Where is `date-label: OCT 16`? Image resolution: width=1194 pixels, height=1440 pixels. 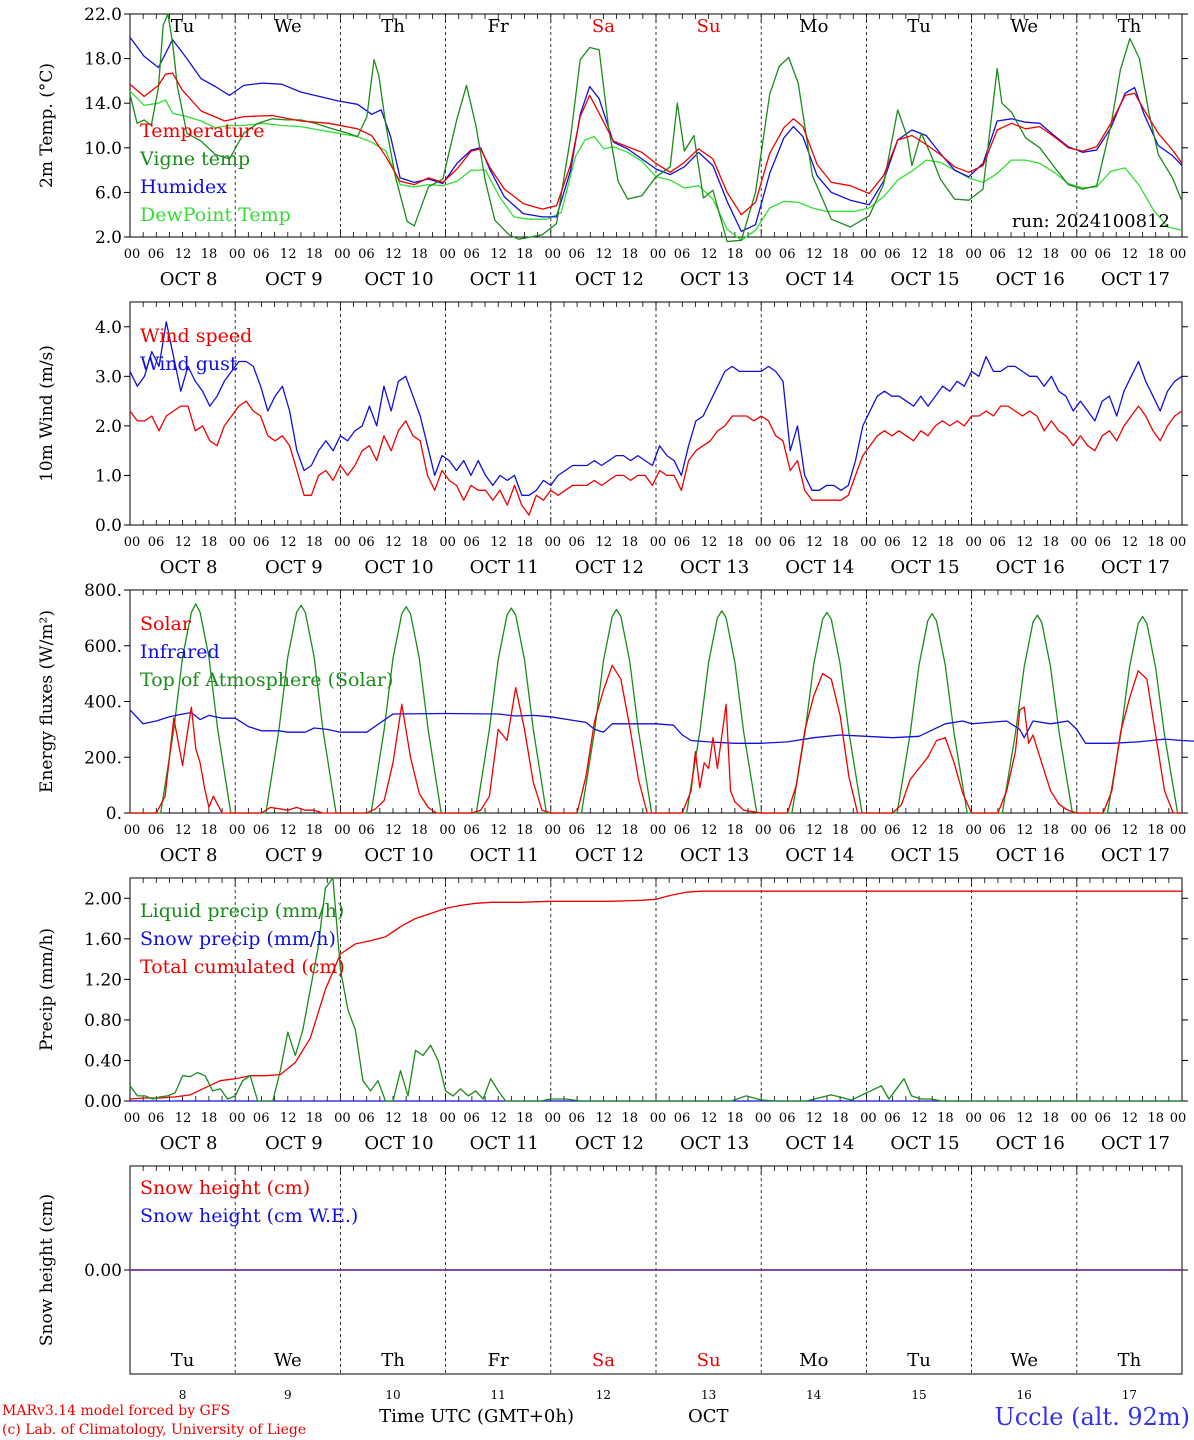
date-label: OCT 16 is located at coordinates (1030, 855).